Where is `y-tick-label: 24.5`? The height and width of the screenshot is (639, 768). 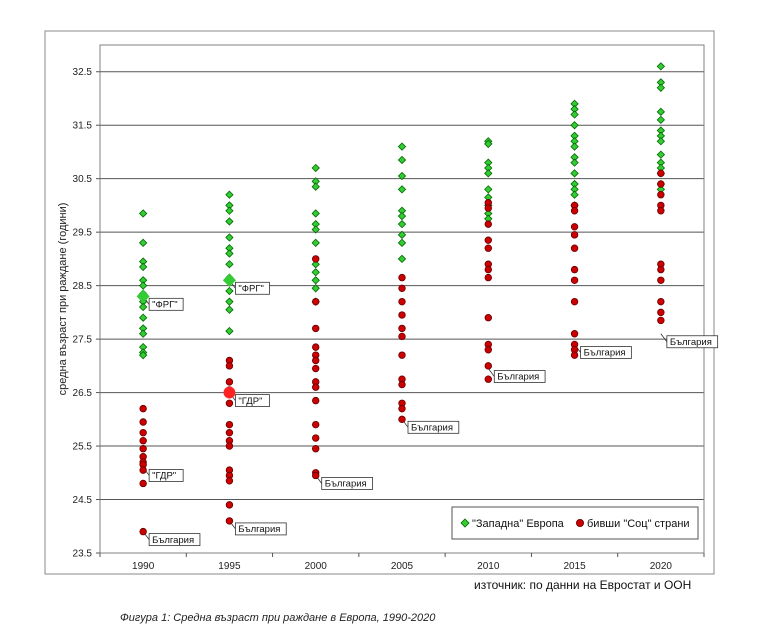
y-tick-label: 24.5 is located at coordinates (83, 500).